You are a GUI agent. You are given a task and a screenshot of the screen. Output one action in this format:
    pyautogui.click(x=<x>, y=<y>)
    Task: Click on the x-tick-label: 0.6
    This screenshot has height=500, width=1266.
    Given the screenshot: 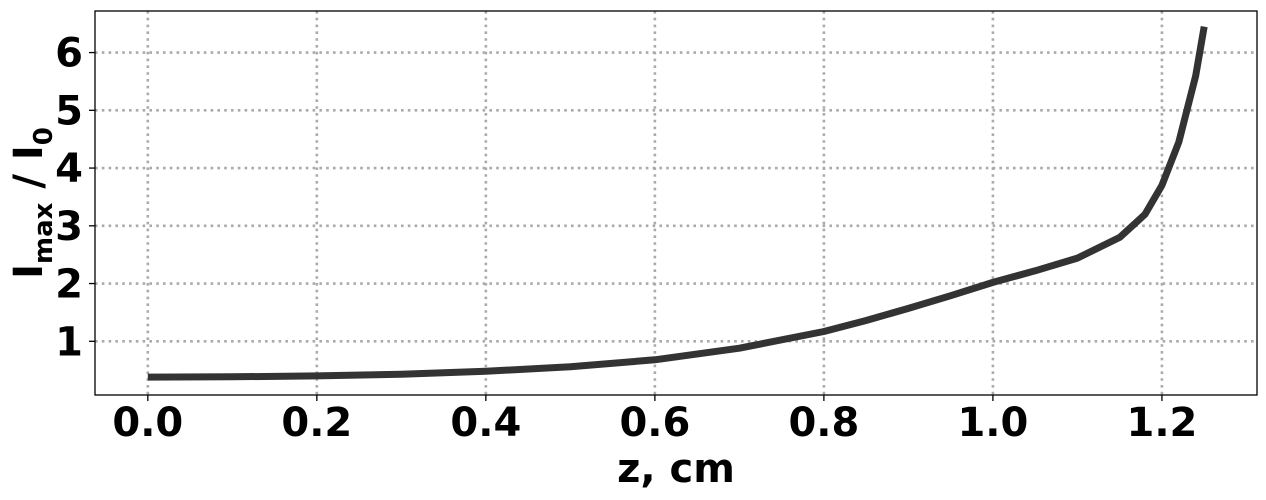 What is the action you would take?
    pyautogui.click(x=654, y=423)
    